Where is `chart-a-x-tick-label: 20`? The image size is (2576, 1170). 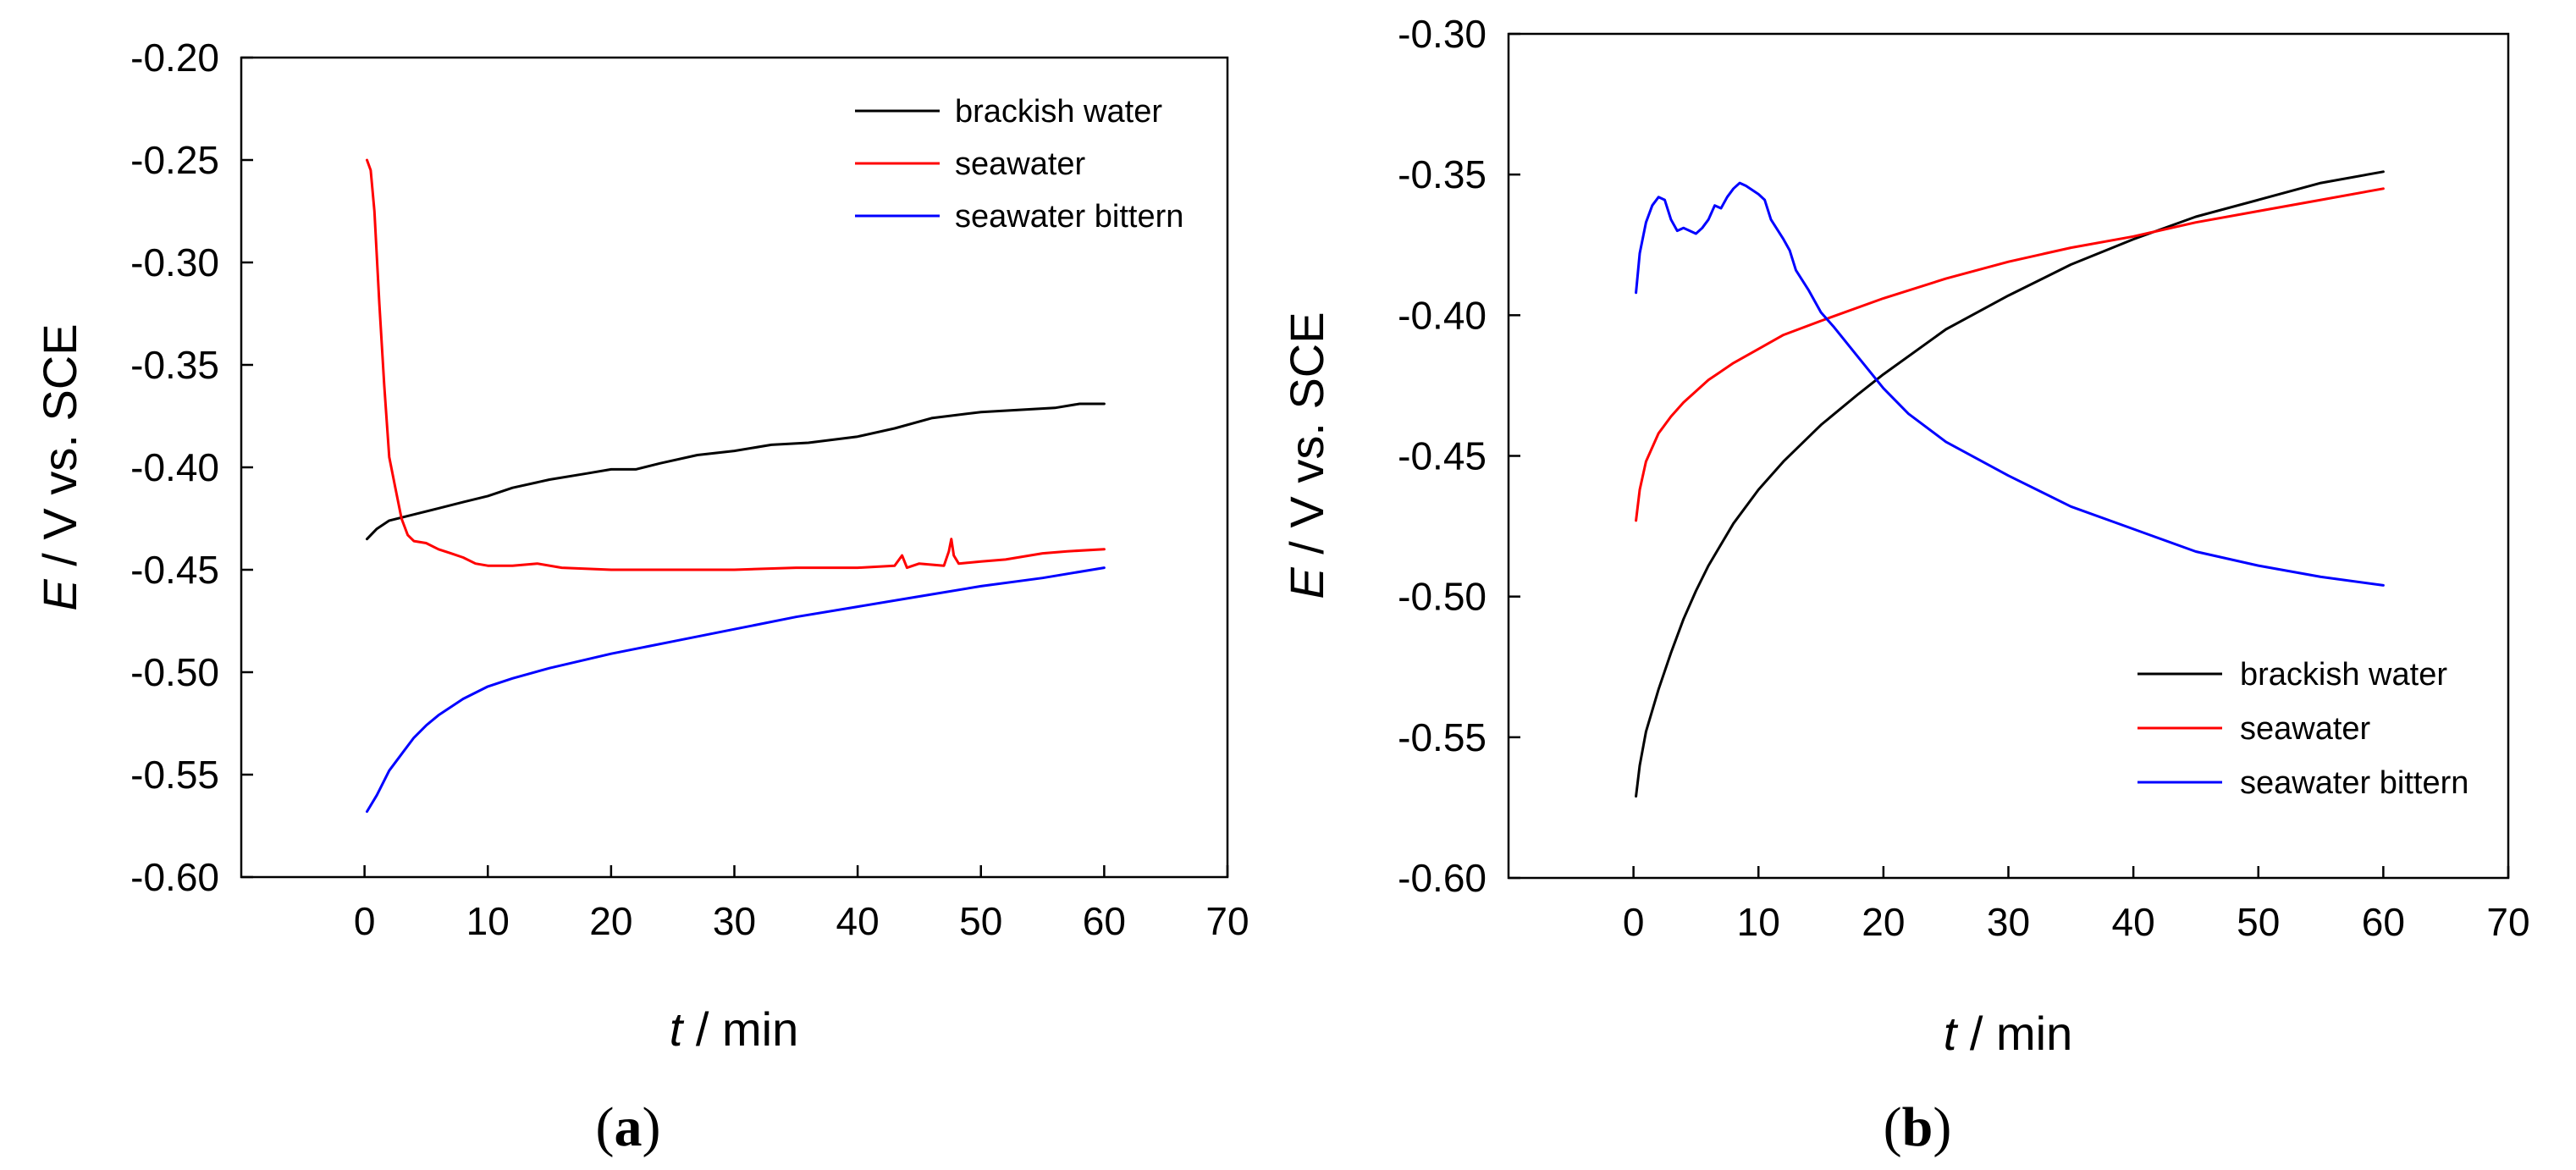
chart-a-x-tick-label: 20 is located at coordinates (611, 921).